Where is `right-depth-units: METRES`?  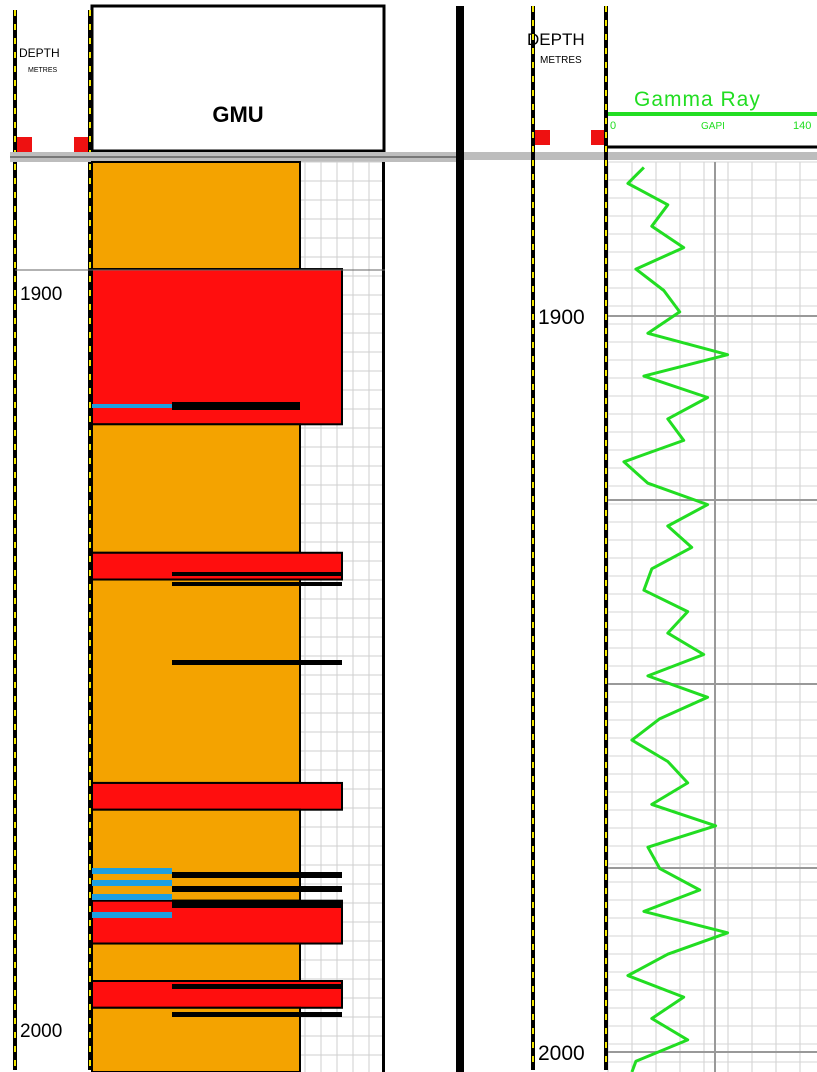 right-depth-units: METRES is located at coordinates (561, 60).